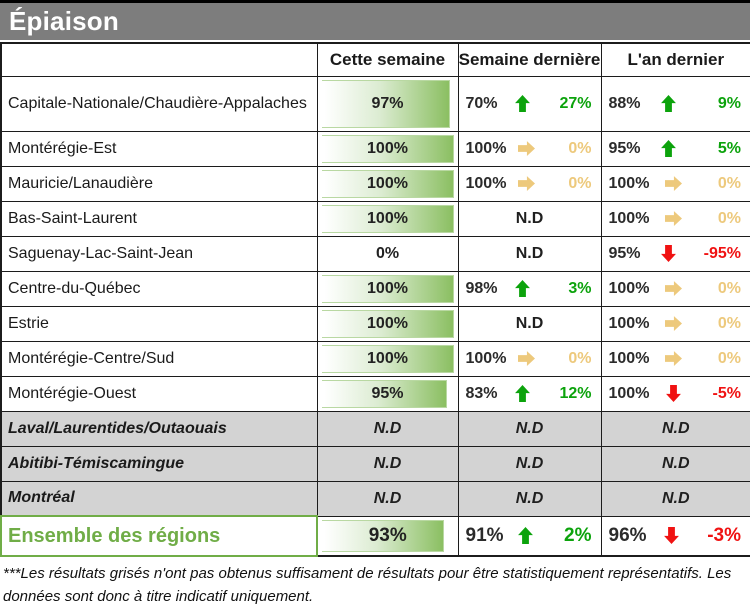  What do you see at coordinates (159, 536) in the screenshot?
I see `total-row-label: Ensemble des régions` at bounding box center [159, 536].